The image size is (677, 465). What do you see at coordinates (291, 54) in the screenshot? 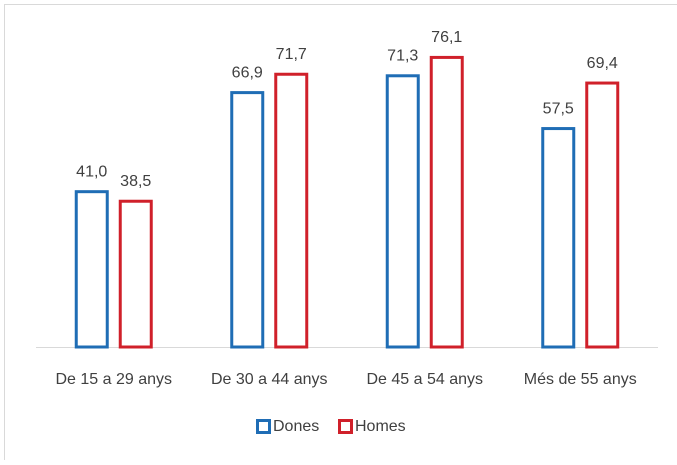
I see `data-label: 71,7` at bounding box center [291, 54].